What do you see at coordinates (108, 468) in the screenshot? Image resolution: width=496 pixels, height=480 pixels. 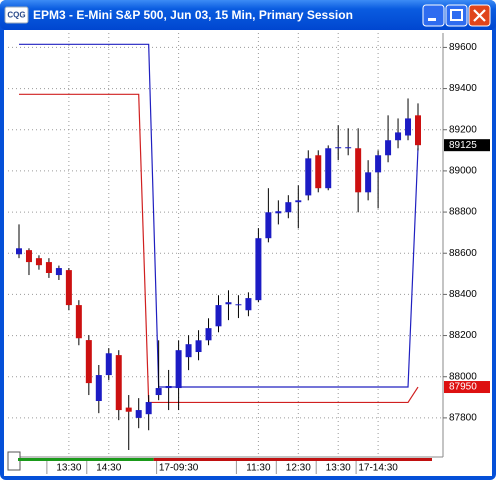 I see `x-tick-label: 14:30` at bounding box center [108, 468].